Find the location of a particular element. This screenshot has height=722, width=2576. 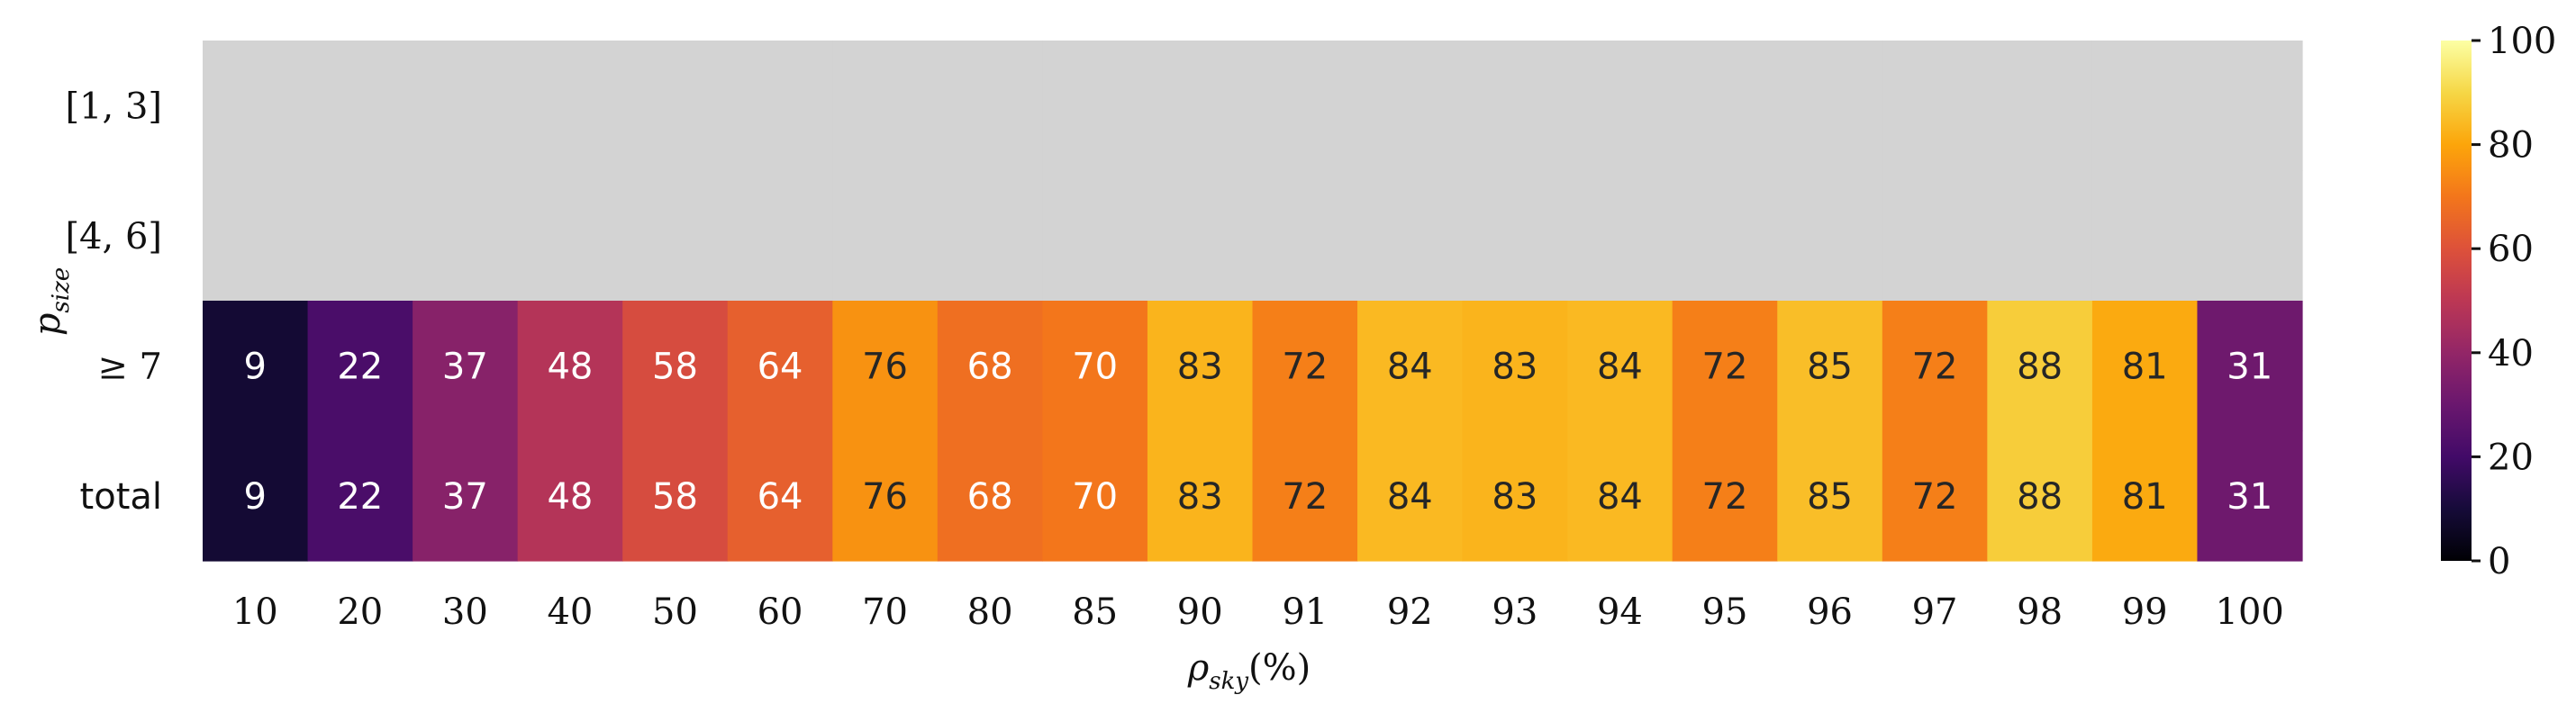

x-tick-label: 98 is located at coordinates (2040, 612).